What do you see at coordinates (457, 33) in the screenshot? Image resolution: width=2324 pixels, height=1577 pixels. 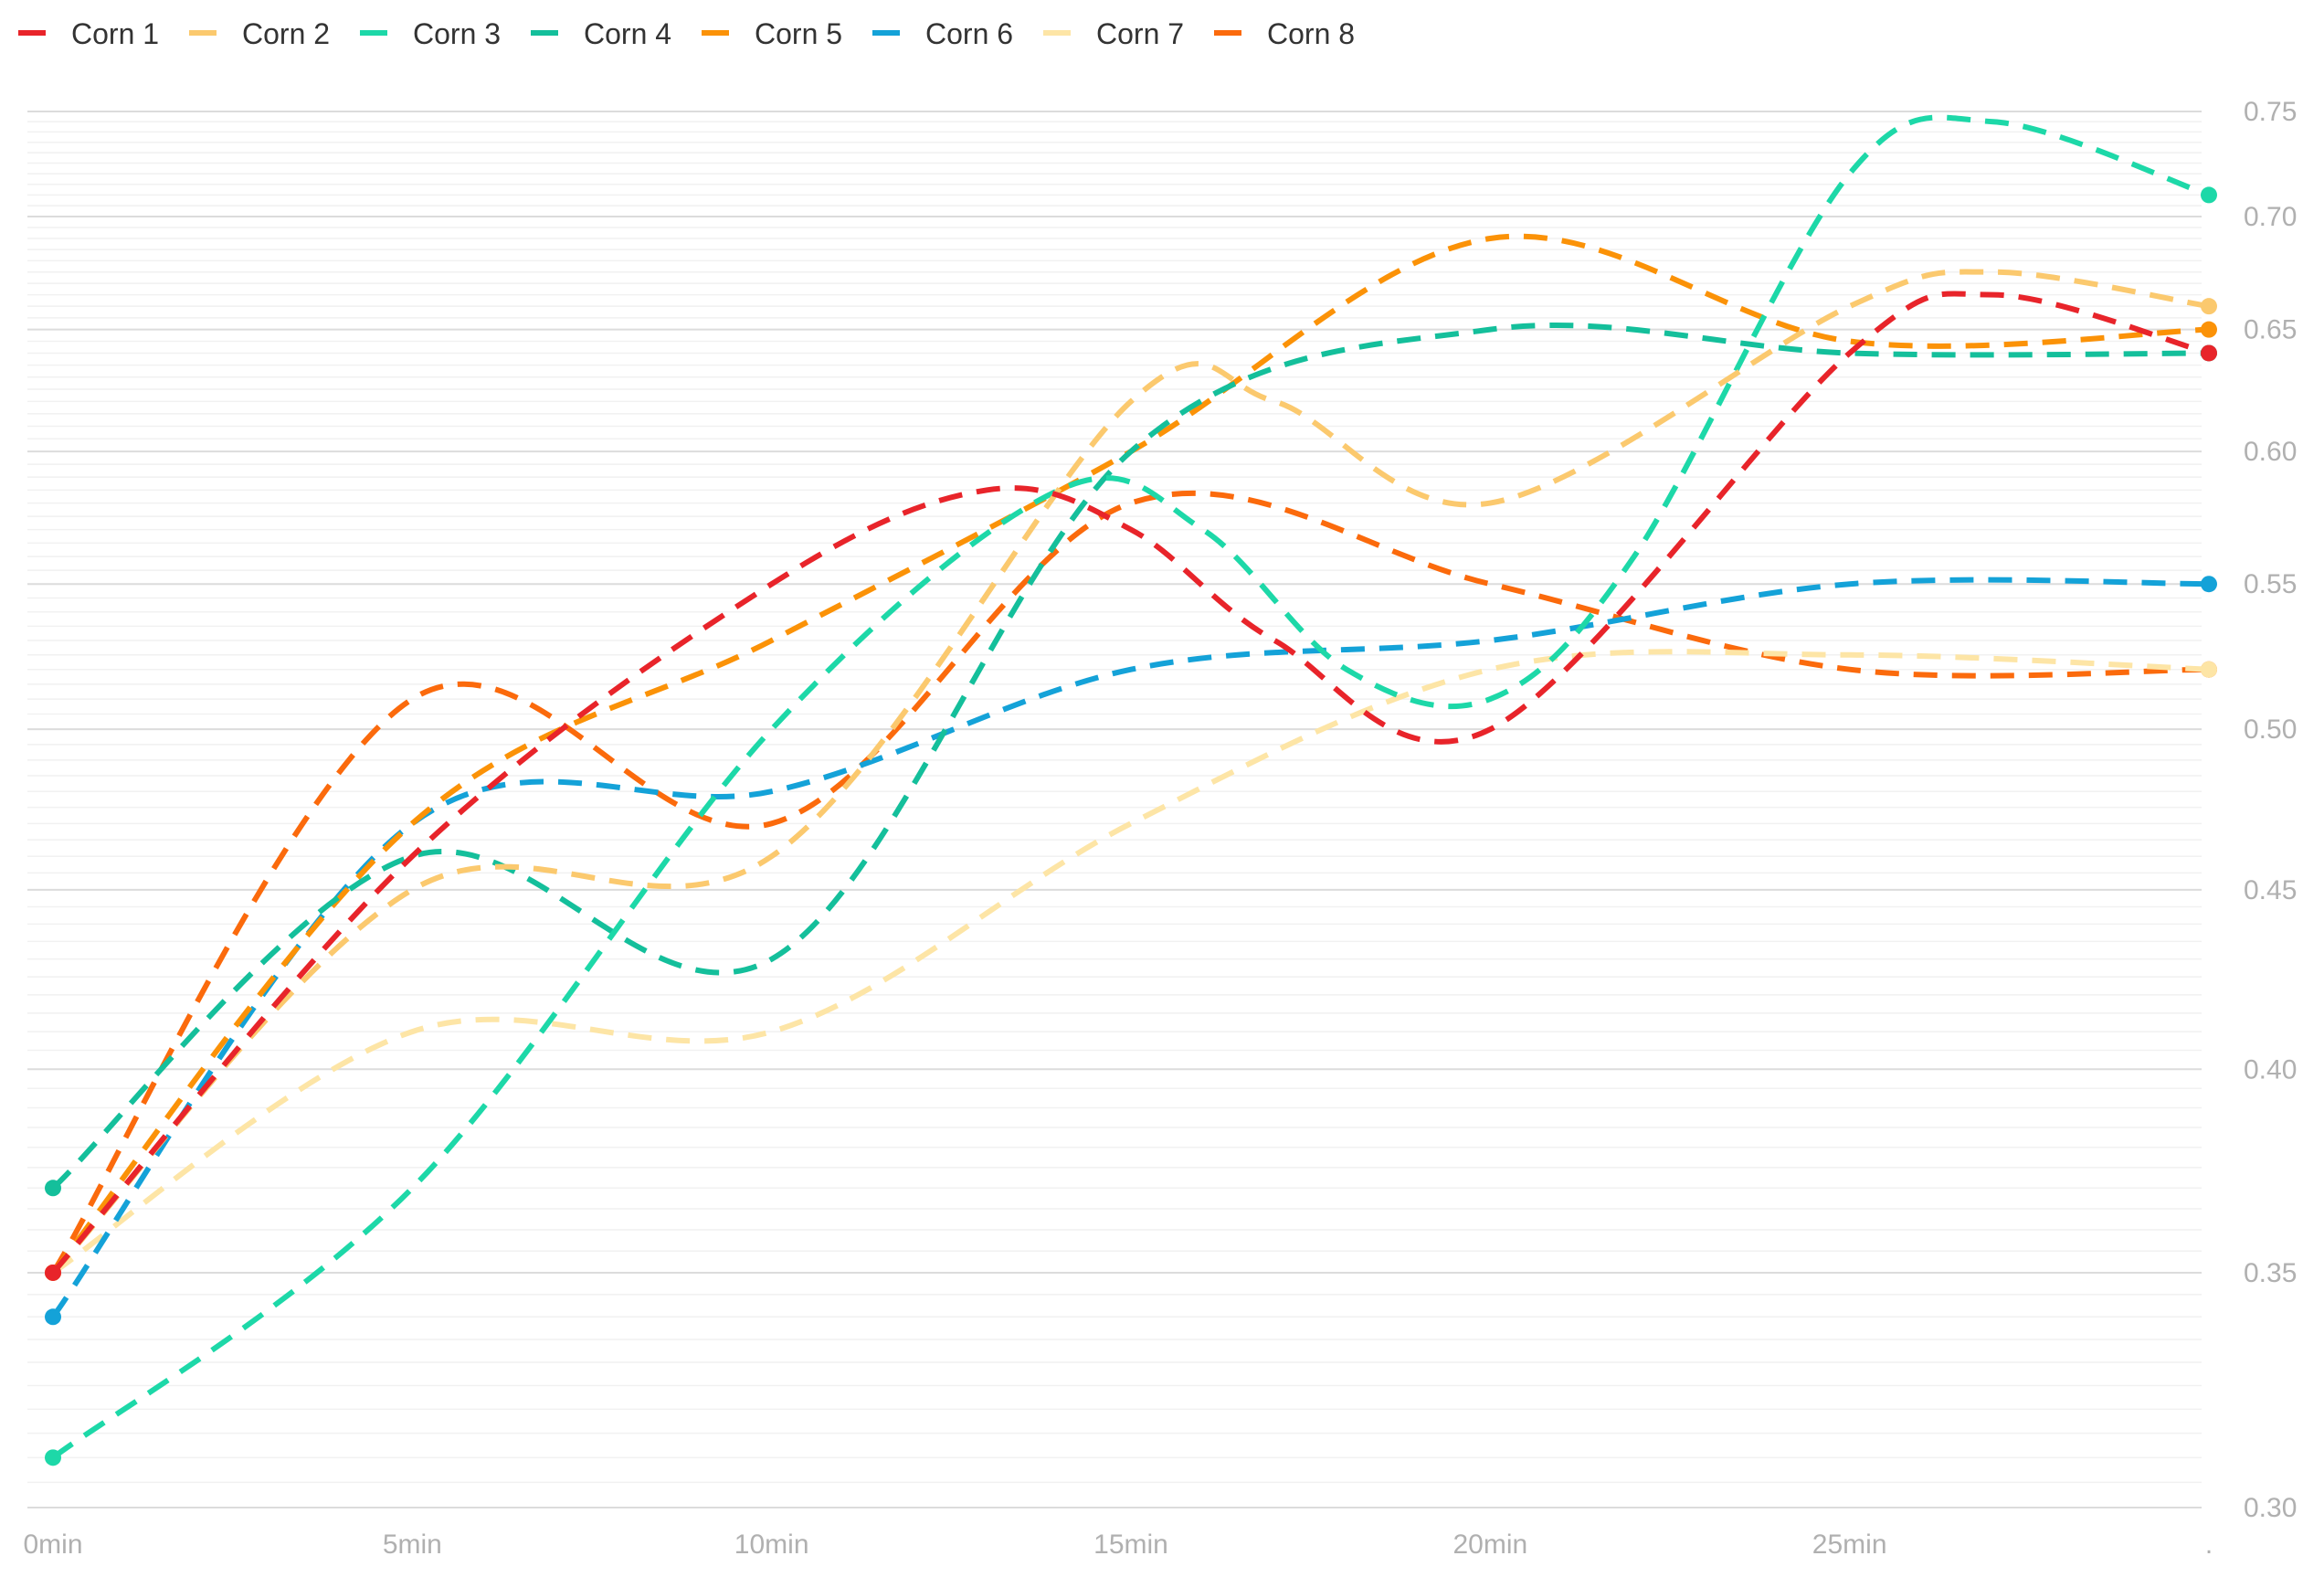 I see `legend-label: Corn 3` at bounding box center [457, 33].